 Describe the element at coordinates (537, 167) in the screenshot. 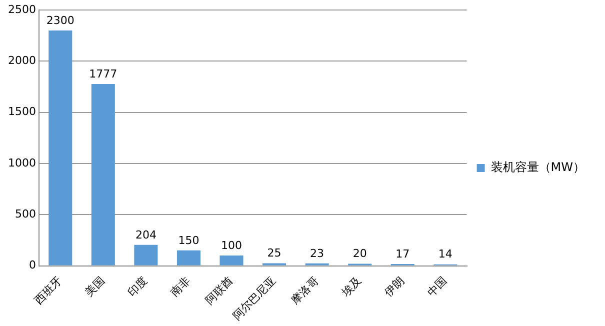

I see `legend-label: 装机容量（MW）` at that location.